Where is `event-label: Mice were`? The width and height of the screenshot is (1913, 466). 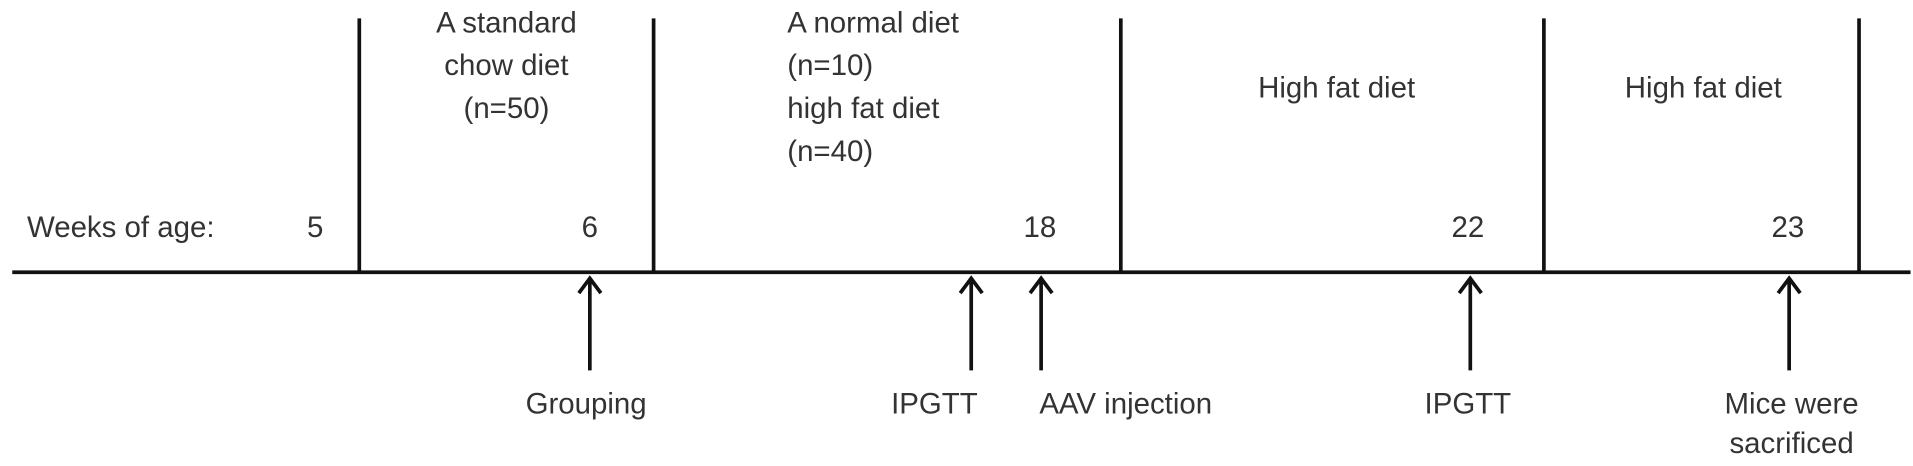 event-label: Mice were is located at coordinates (1792, 404).